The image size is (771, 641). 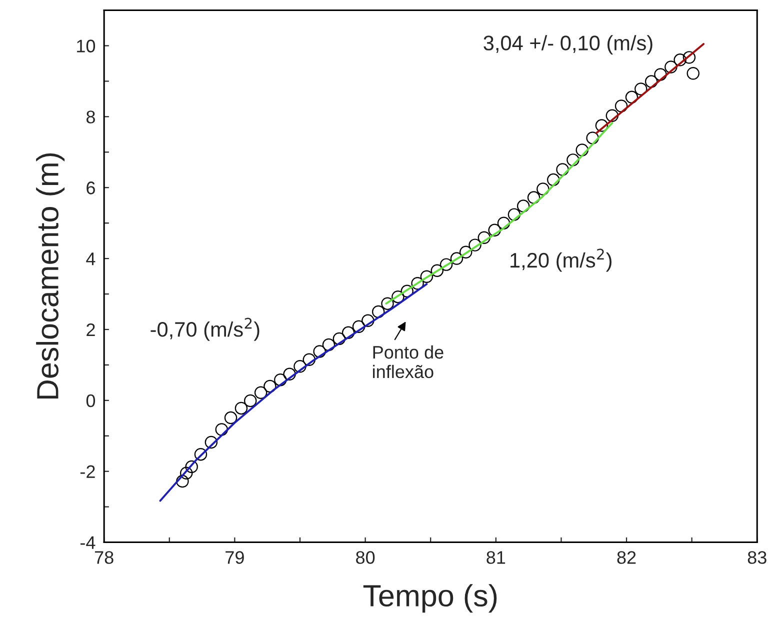 What do you see at coordinates (88, 542) in the screenshot?
I see `y-tick-label: -4` at bounding box center [88, 542].